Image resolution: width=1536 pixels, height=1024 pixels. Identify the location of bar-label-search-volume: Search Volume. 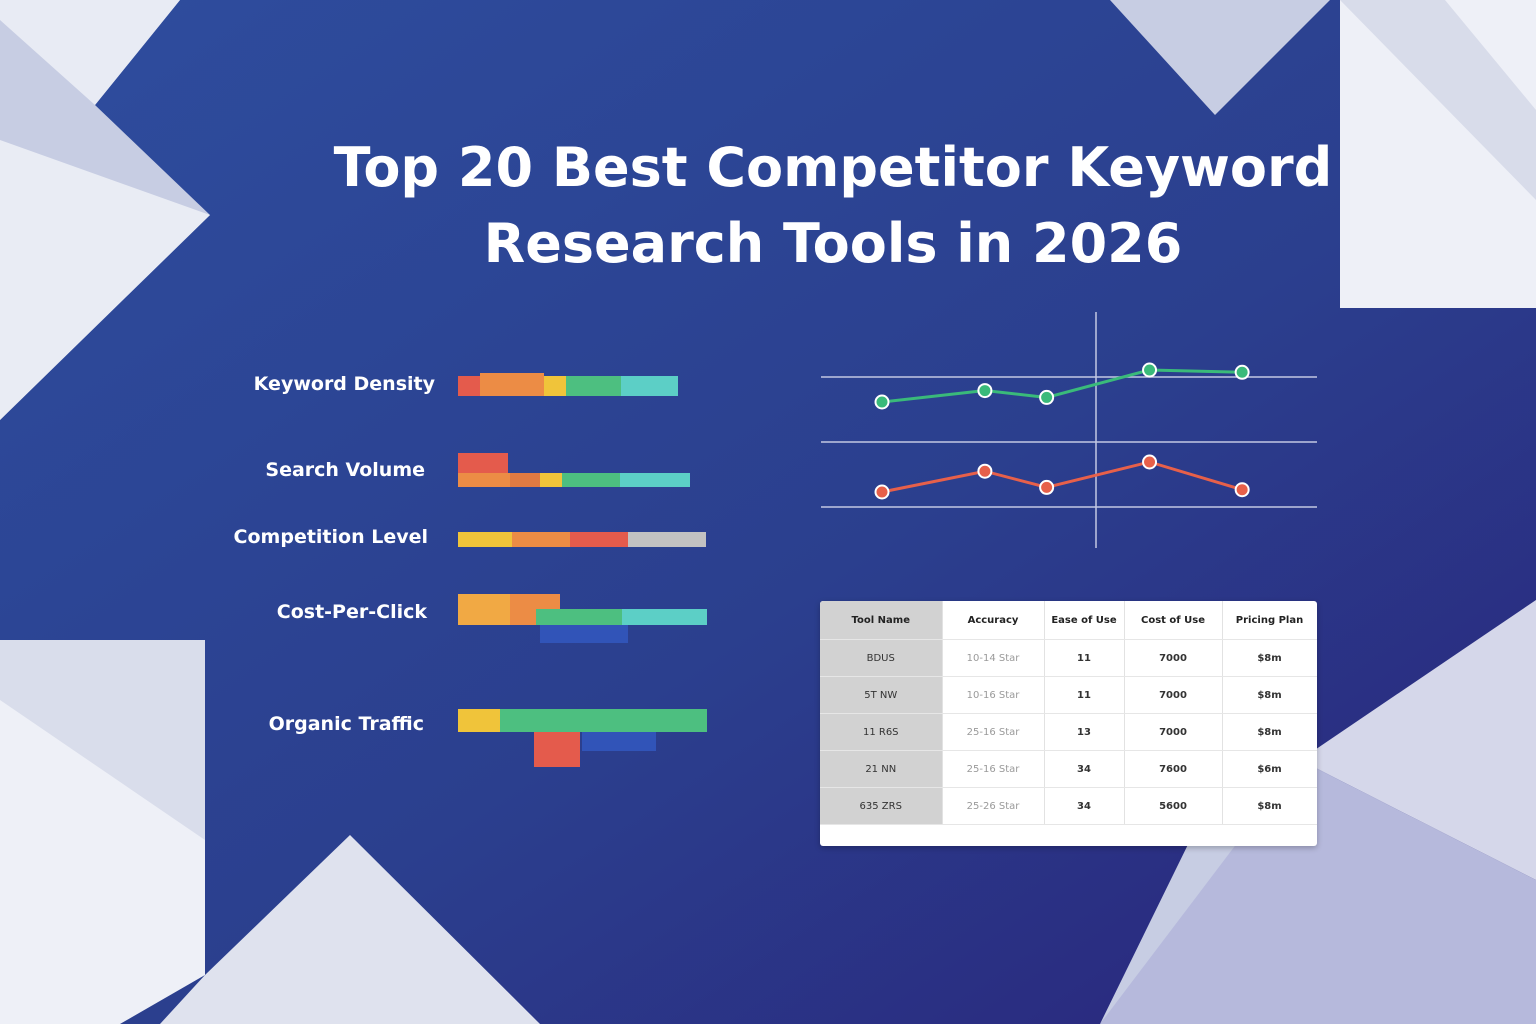
(345, 470).